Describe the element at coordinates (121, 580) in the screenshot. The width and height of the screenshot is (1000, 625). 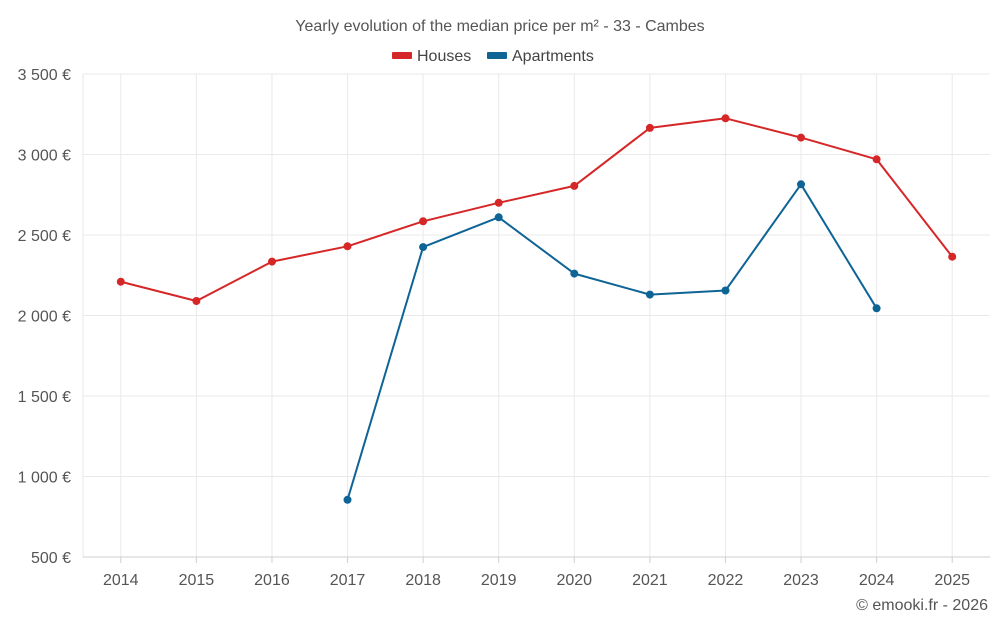
I see `x-tick-label: 2014` at that location.